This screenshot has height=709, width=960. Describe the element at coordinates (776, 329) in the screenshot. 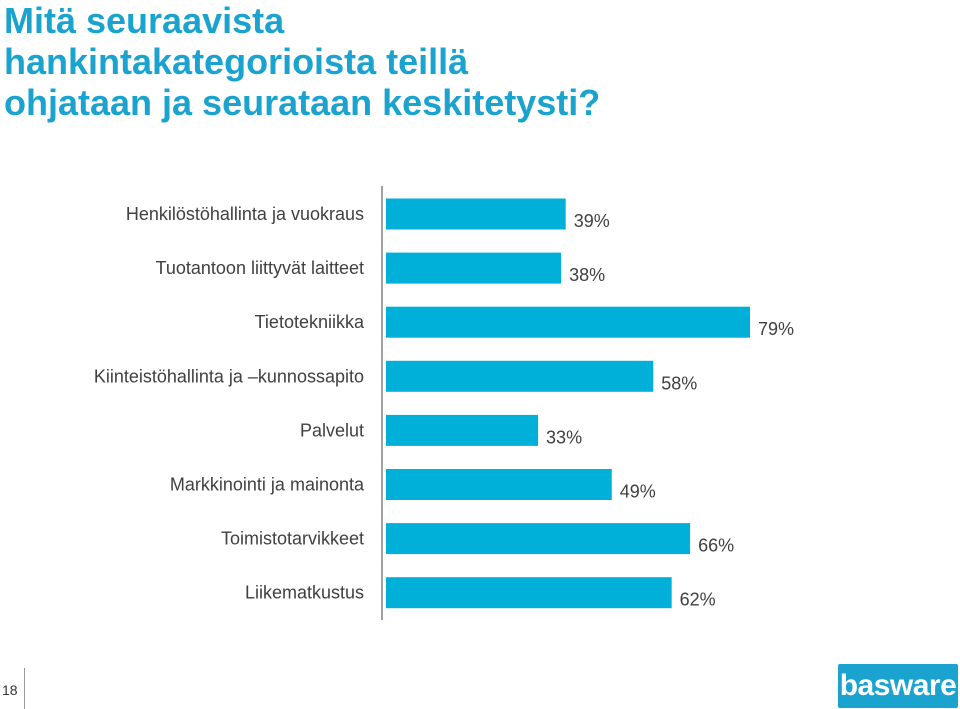

I see `data-label: 79%` at that location.